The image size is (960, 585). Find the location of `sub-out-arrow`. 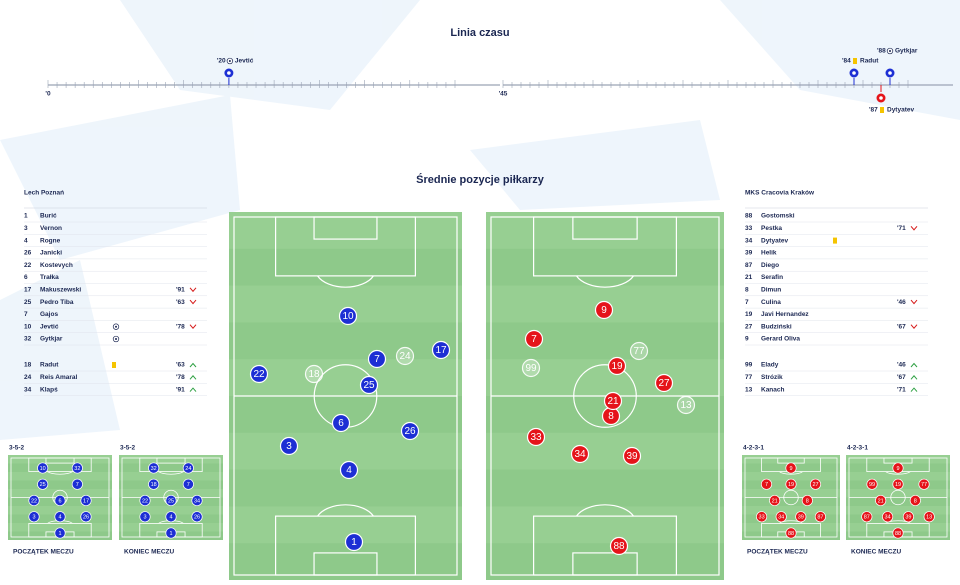

sub-out-arrow is located at coordinates (914, 302).